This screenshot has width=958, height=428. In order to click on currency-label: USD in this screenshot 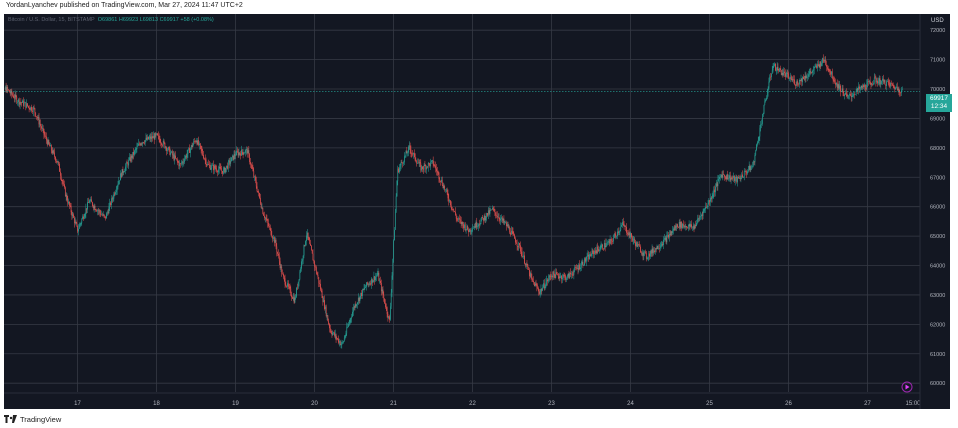, I will do `click(937, 21)`.